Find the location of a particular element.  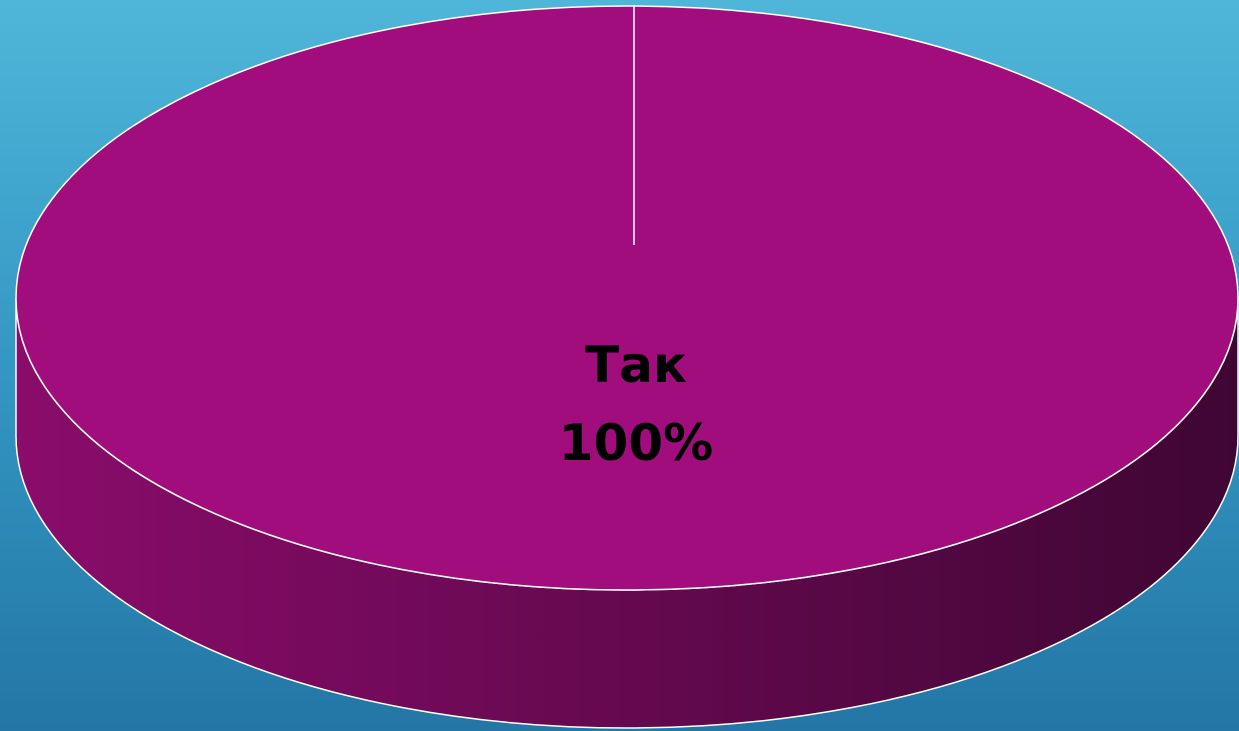

data-label-percent: 100% is located at coordinates (636, 443).